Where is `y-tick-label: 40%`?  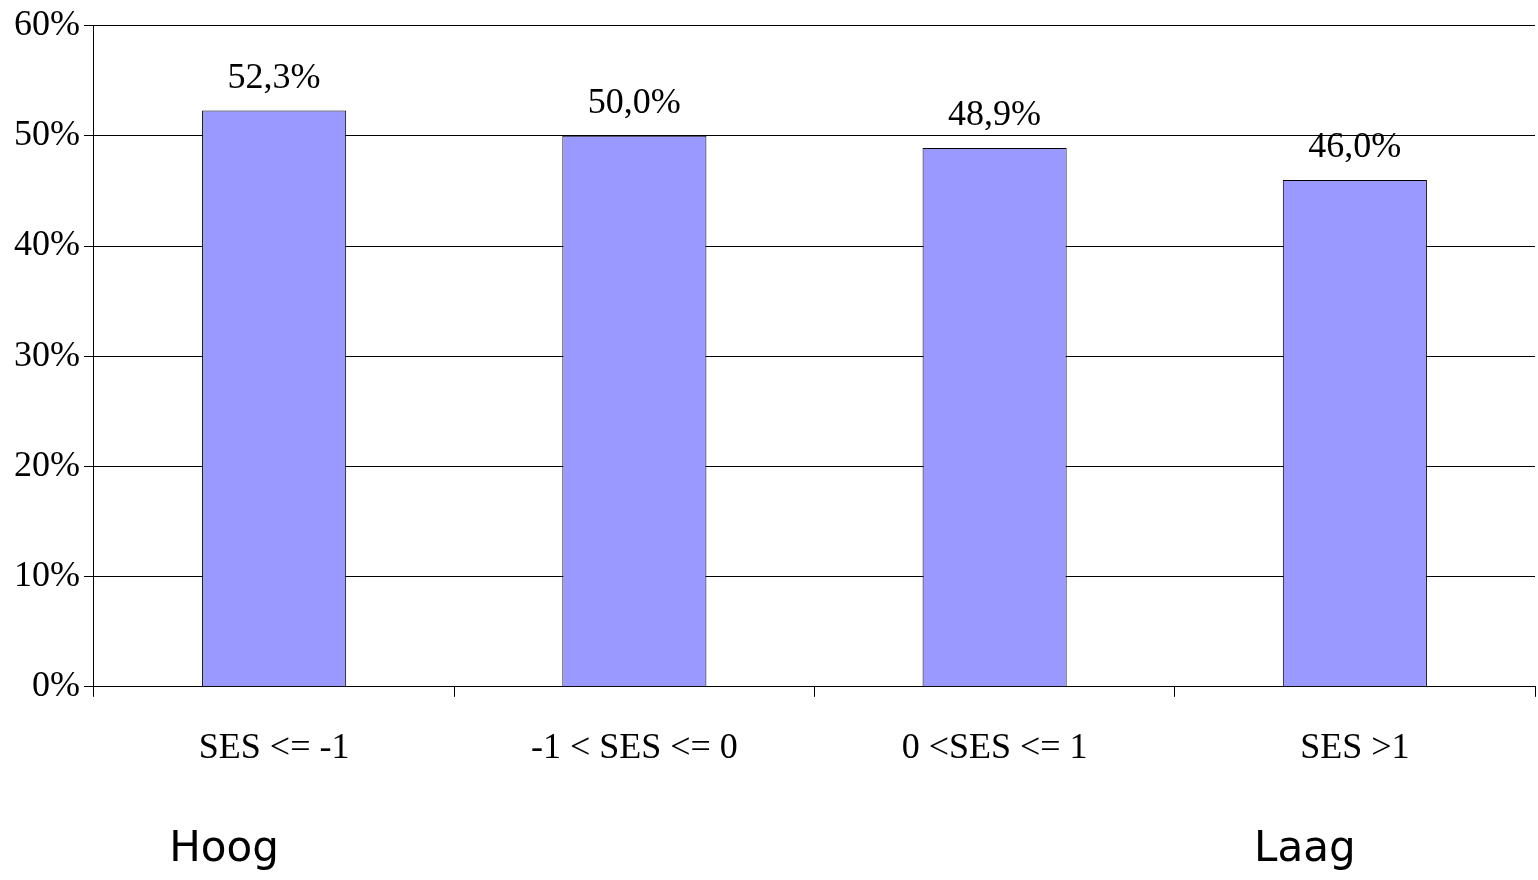 y-tick-label: 40% is located at coordinates (46, 243).